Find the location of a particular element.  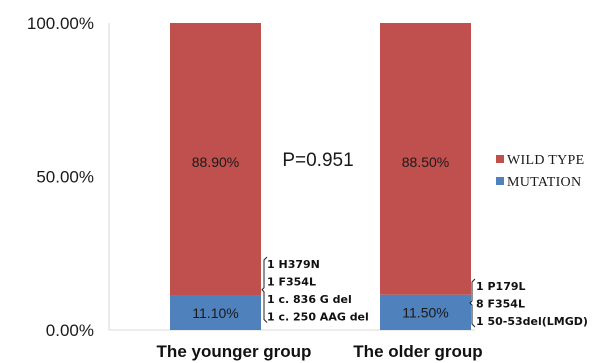

mutation-detail-line: 1 P179L is located at coordinates (501, 286).